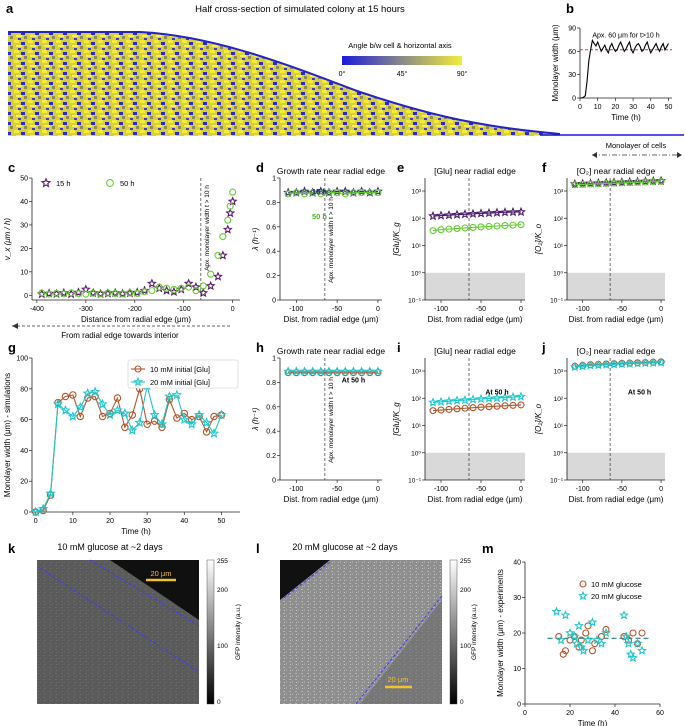 Image resolution: width=685 pixels, height=726 pixels. Describe the element at coordinates (583, 309) in the screenshot. I see `f-xtick-label-0: -100` at that location.